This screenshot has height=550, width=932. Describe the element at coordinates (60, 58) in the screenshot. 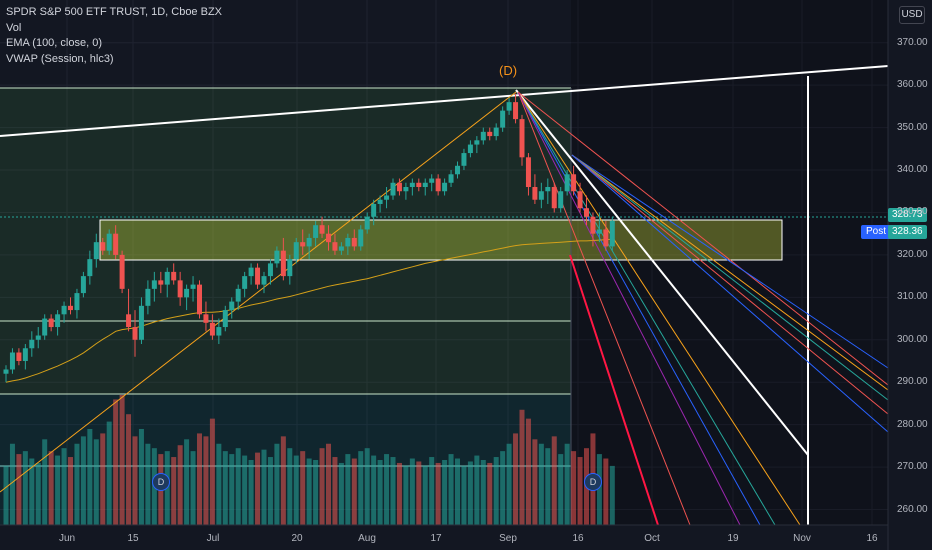

I see `legend-vwap: VWAP (Session, hlc3)` at that location.